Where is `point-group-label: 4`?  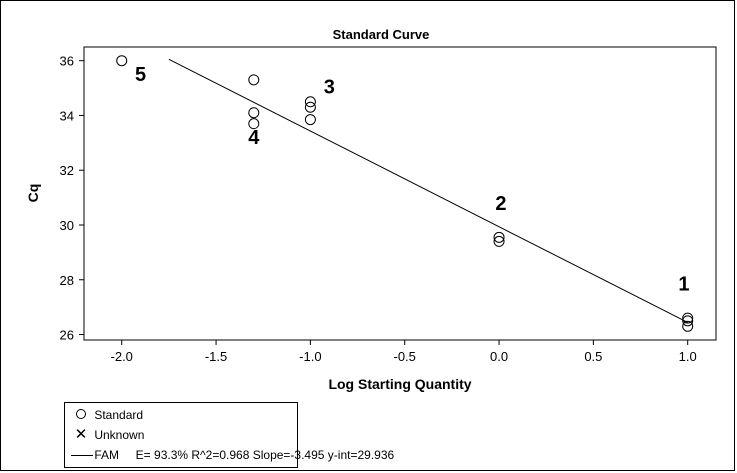
point-group-label: 4 is located at coordinates (254, 138).